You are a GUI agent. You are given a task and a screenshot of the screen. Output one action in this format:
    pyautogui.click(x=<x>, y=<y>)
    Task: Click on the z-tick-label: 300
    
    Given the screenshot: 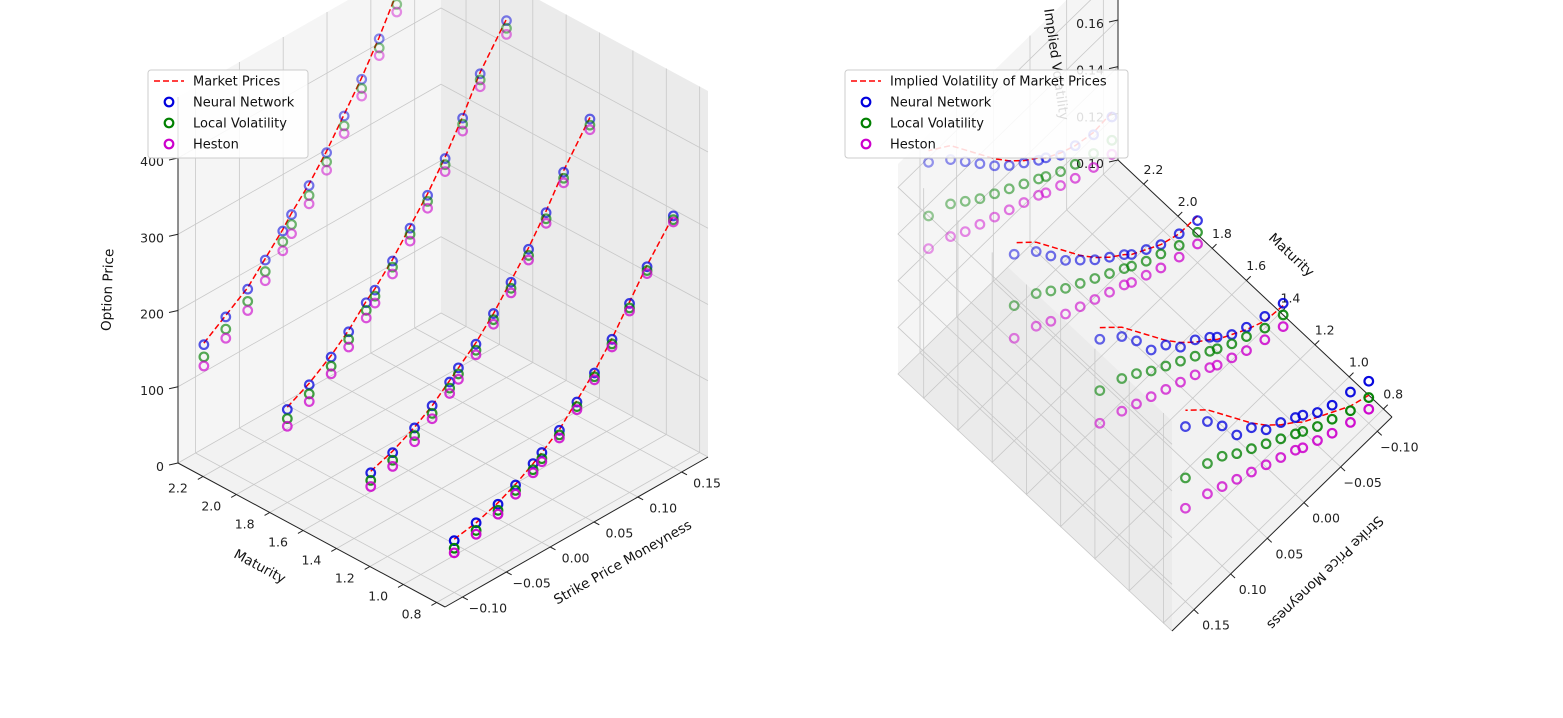 What is the action you would take?
    pyautogui.click(x=152, y=237)
    